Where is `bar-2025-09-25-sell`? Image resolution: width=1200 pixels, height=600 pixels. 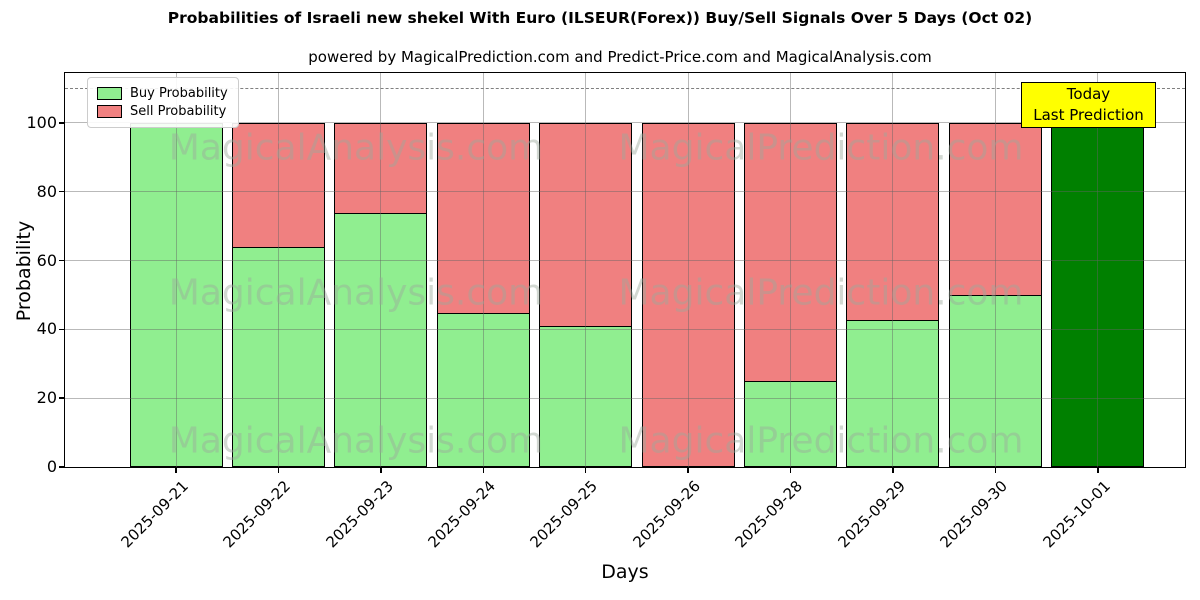 bar-2025-09-25-sell is located at coordinates (586, 225).